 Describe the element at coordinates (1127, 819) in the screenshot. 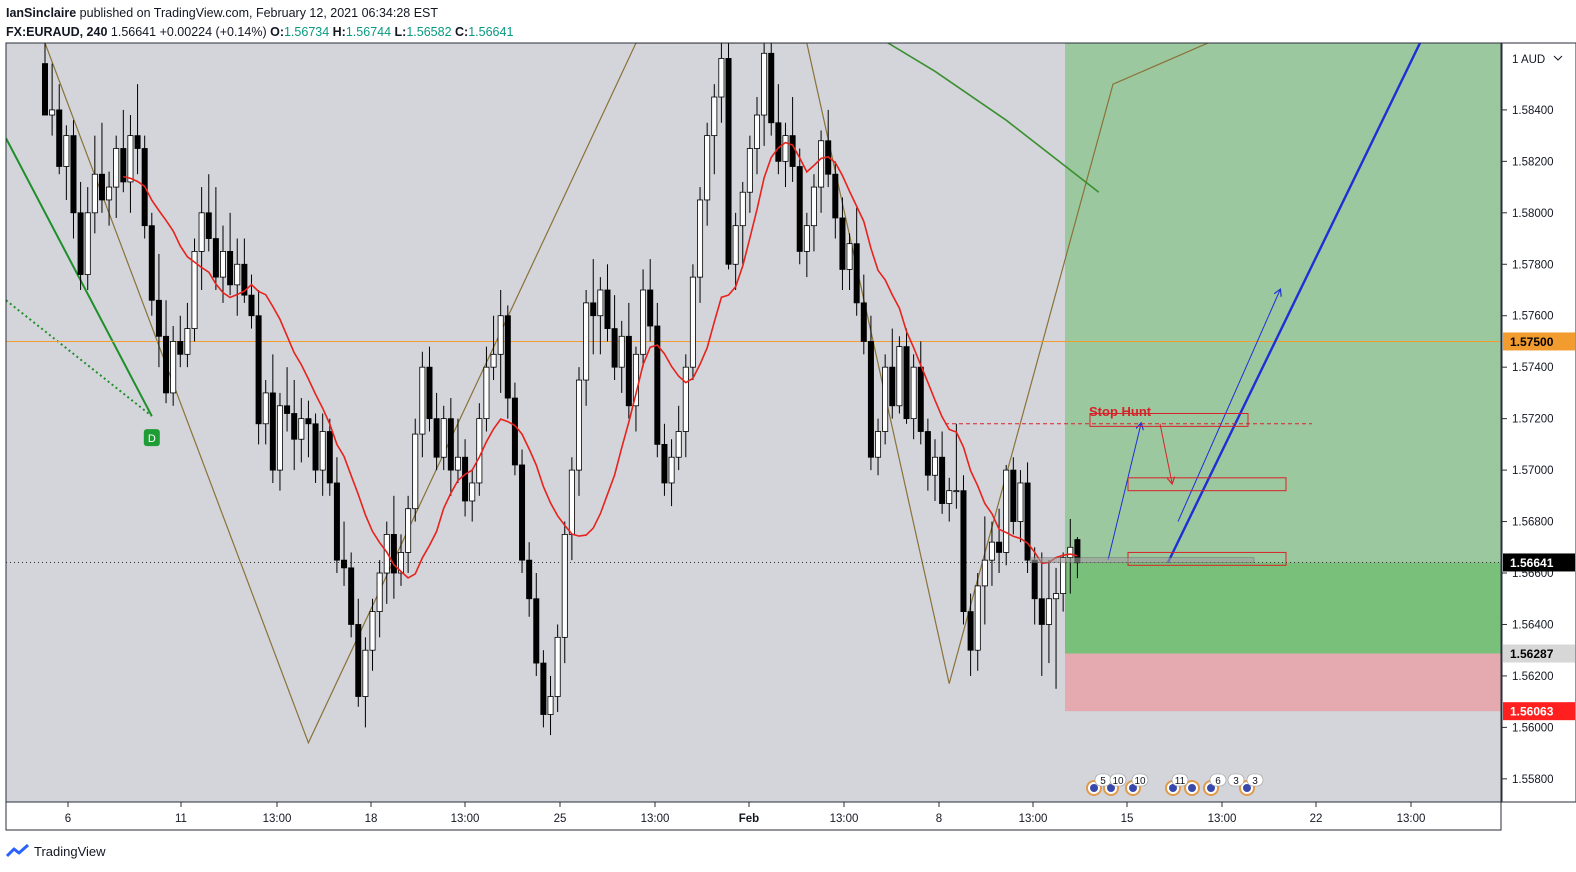

I see `x-tick-label: 15` at that location.